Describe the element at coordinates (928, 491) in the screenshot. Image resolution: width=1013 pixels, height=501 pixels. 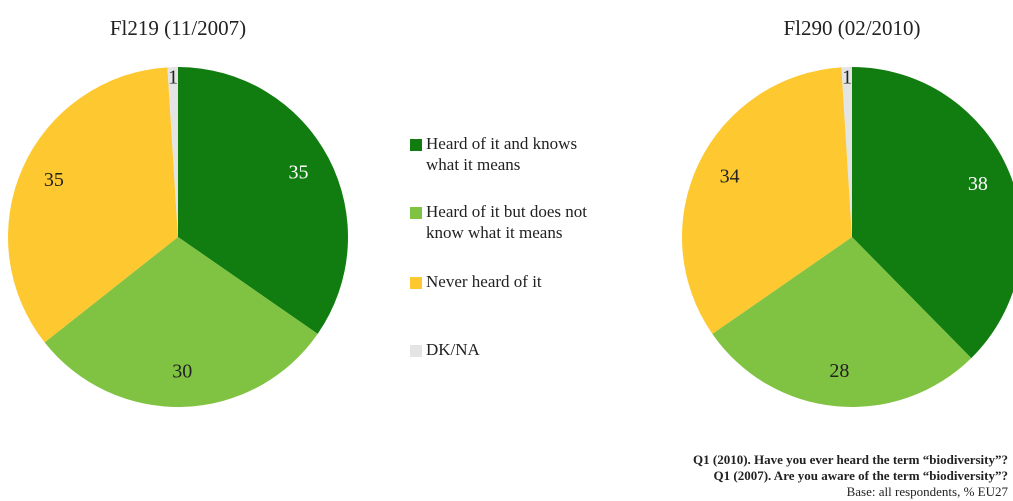
I see `footnote: Base: all respondents, % EU27` at that location.